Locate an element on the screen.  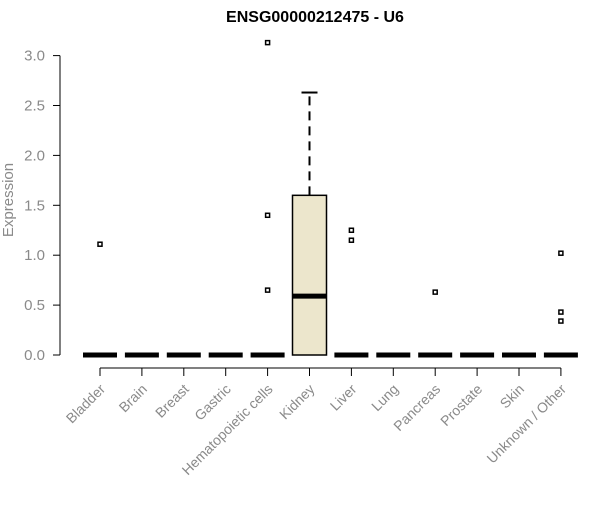
x-tick-label: Liver is located at coordinates (343, 397).